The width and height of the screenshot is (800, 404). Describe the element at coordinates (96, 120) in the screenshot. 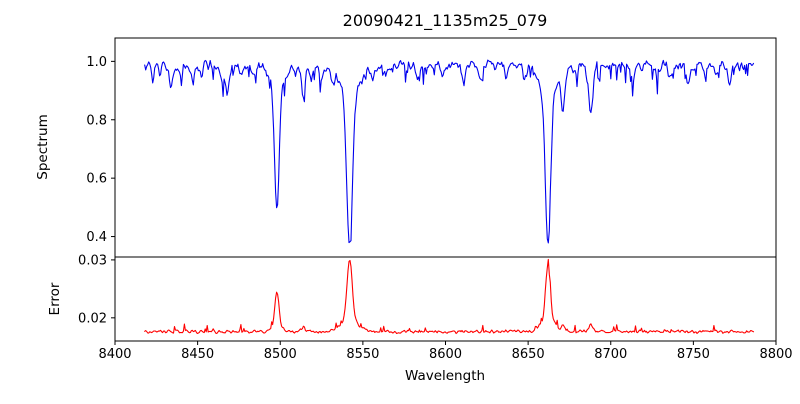

I see `y-tick-label: 0.8` at that location.